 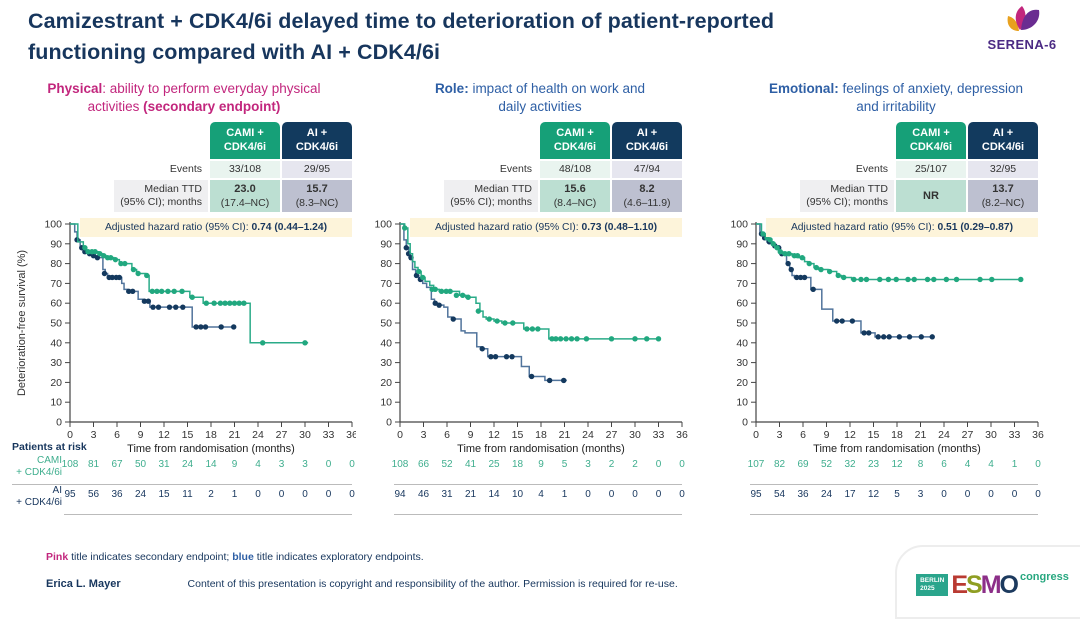 What do you see at coordinates (317, 196) in the screenshot?
I see `median-ai: 15.7 (8.3–NC)` at bounding box center [317, 196].